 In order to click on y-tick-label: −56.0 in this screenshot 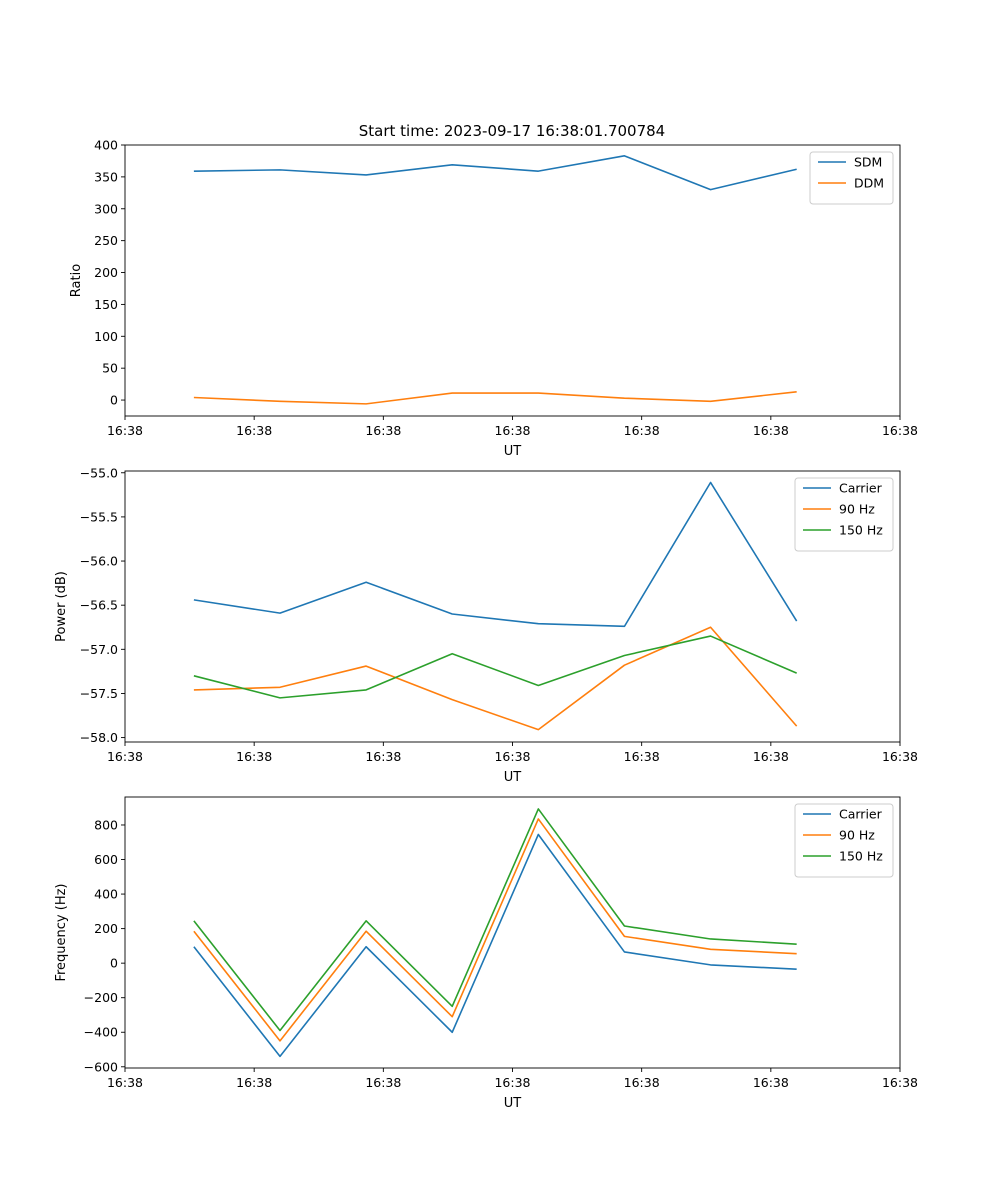, I will do `click(99, 561)`.